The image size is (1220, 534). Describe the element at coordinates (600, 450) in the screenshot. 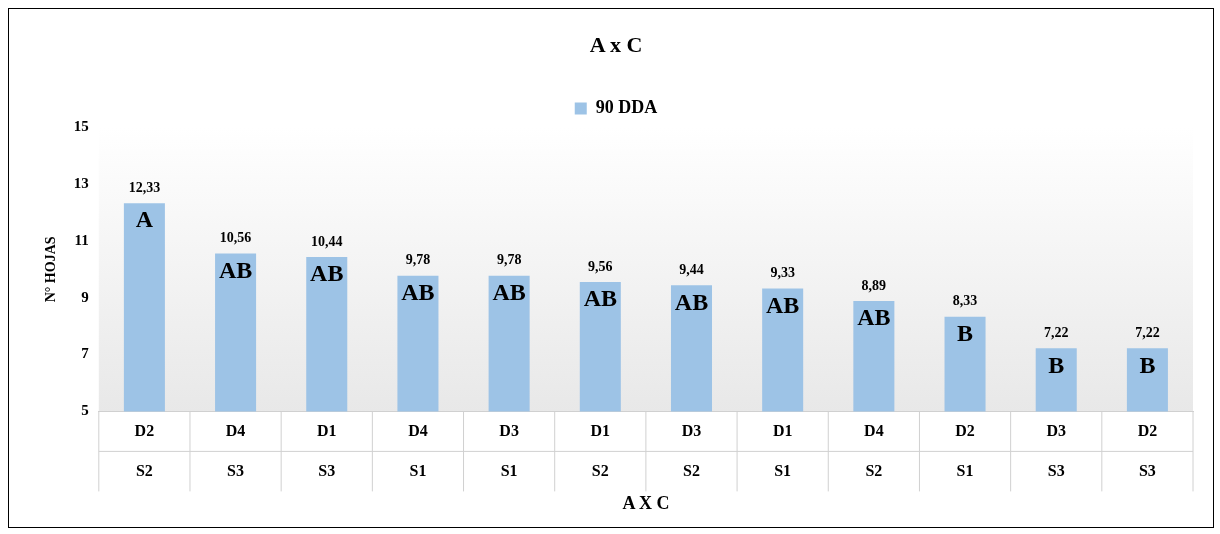

I see `category-label: D1 S2` at that location.